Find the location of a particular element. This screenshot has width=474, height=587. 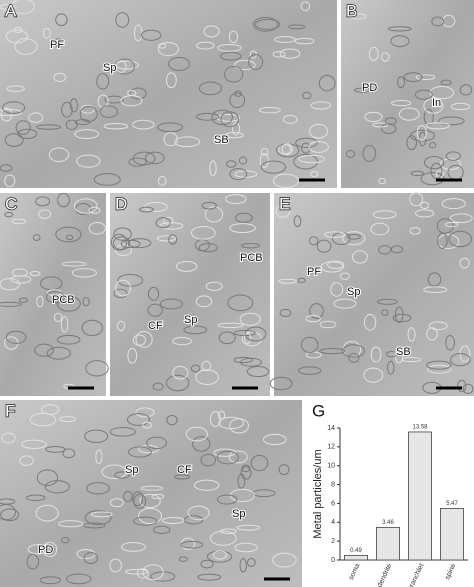

data-label: 13.58 is located at coordinates (420, 428).